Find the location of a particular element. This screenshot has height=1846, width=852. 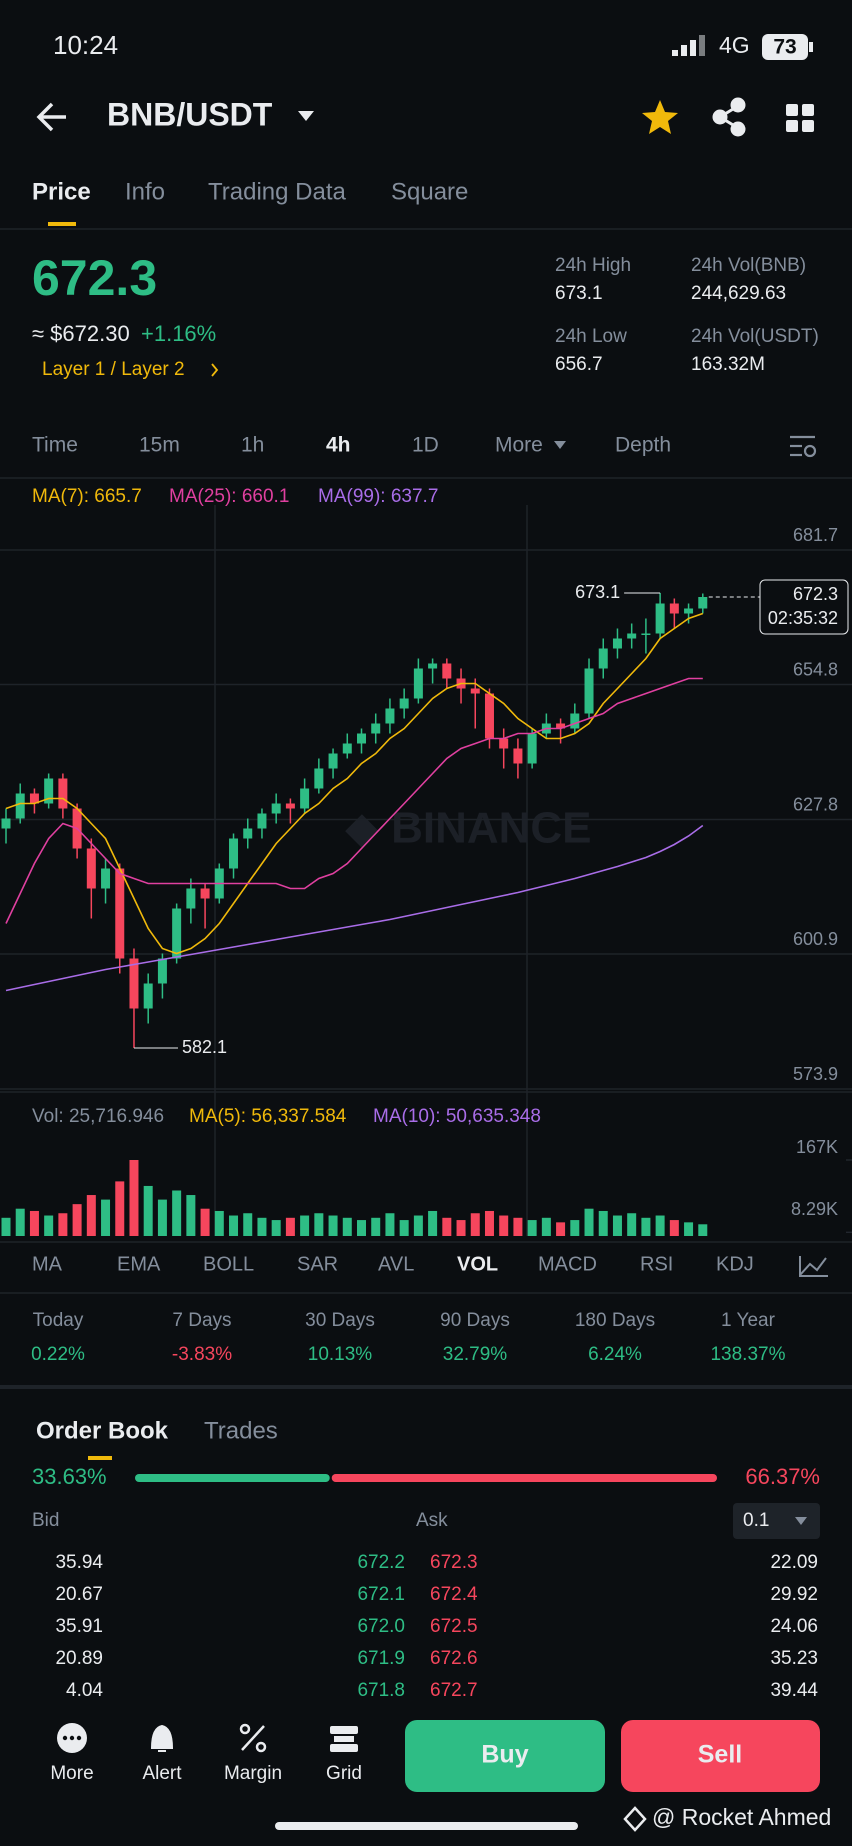

indicator-settings is located at coordinates (813, 1266).